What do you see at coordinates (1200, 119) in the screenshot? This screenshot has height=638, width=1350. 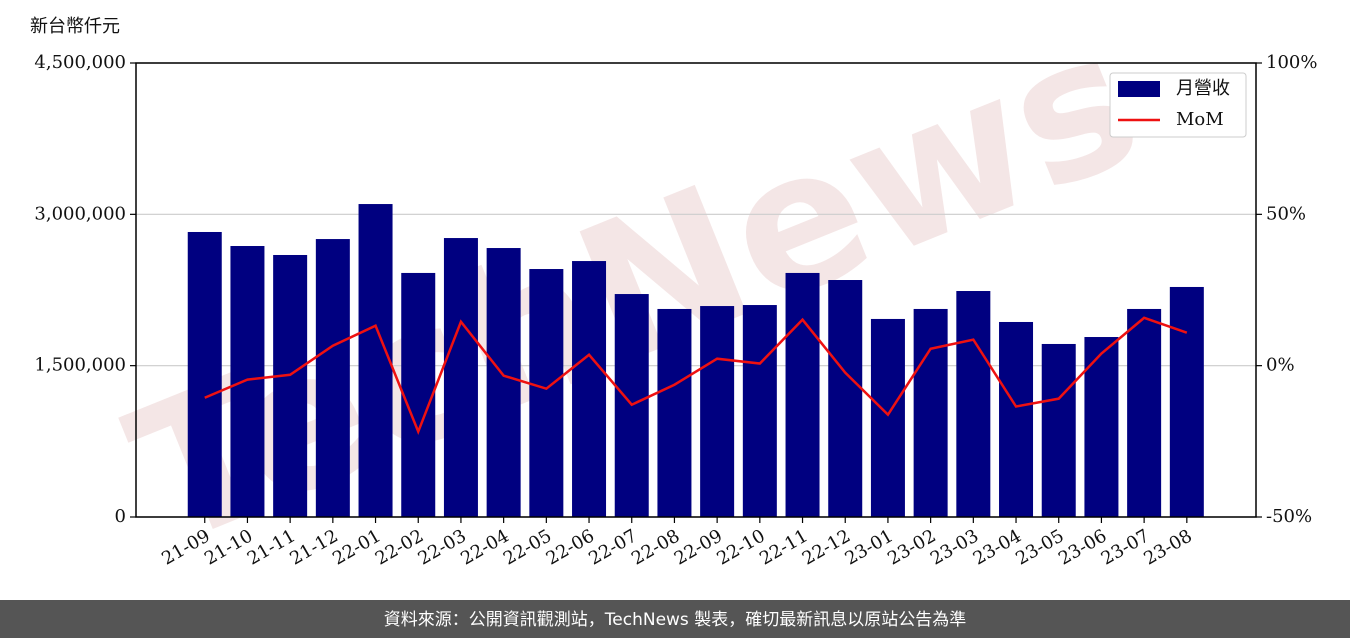 I see `legend-label: MoM` at bounding box center [1200, 119].